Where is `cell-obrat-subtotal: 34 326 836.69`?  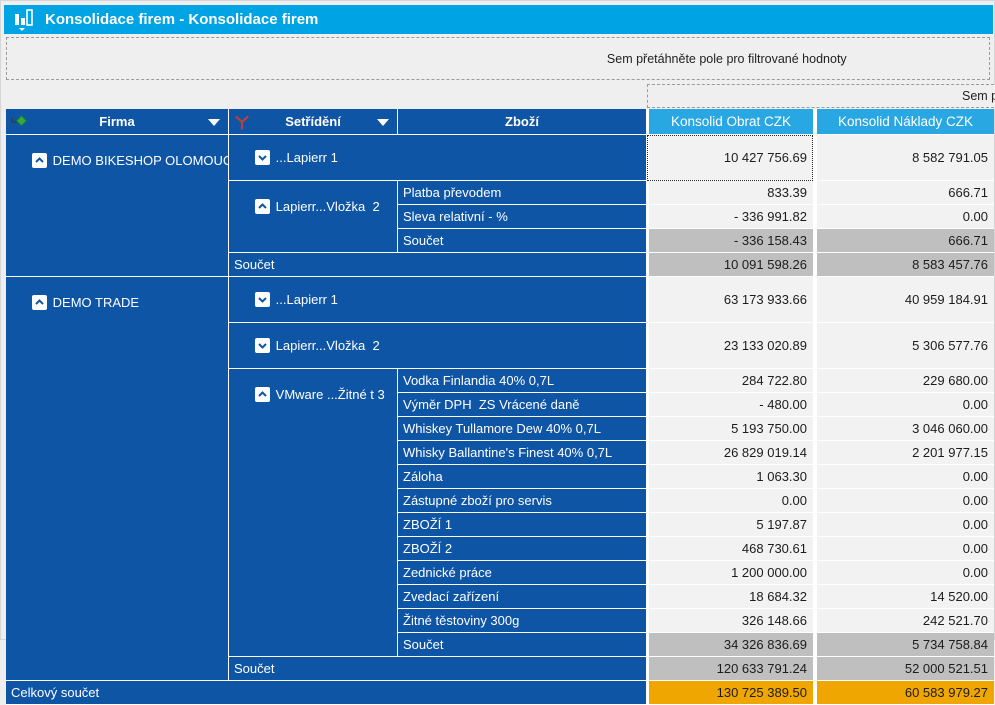 cell-obrat-subtotal: 34 326 836.69 is located at coordinates (730, 645).